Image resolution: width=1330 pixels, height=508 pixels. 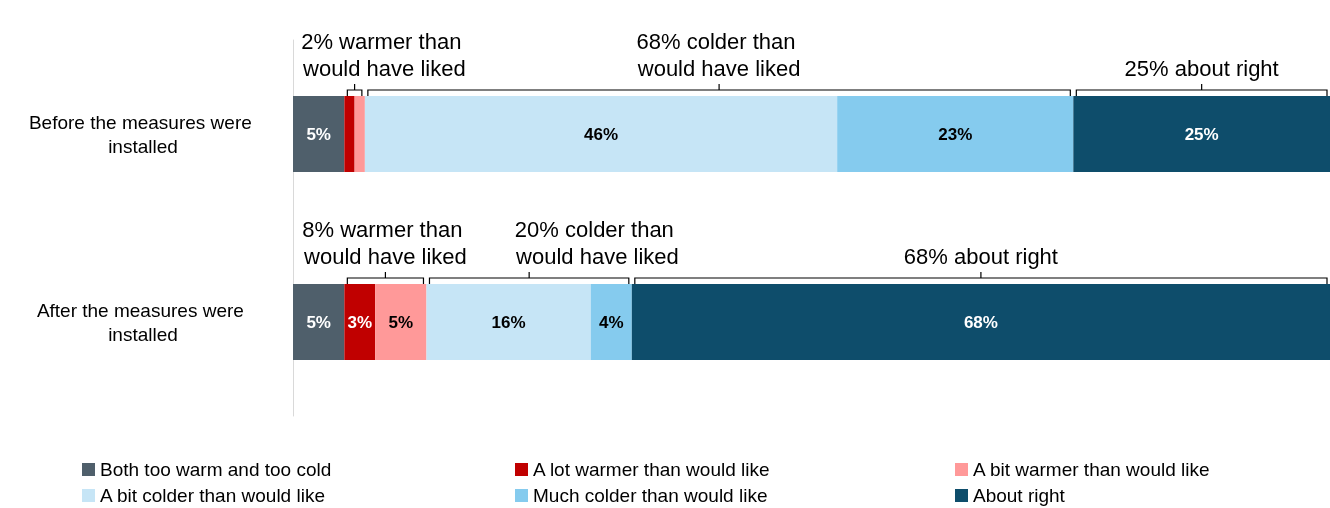 What do you see at coordinates (143, 134) in the screenshot?
I see `y-tick-label: Before the measures were installed` at bounding box center [143, 134].